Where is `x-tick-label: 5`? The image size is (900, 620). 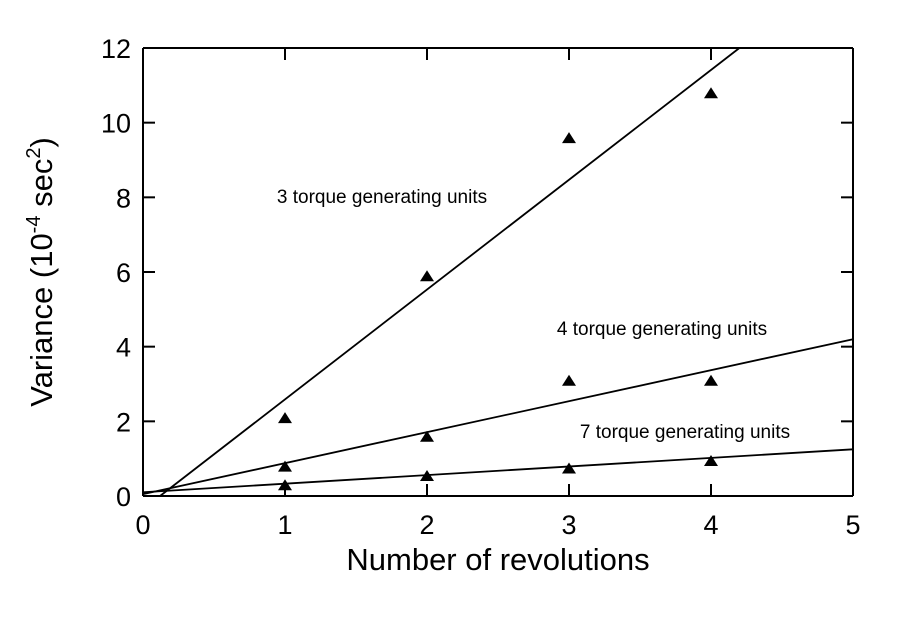
x-tick-label: 5 is located at coordinates (852, 525).